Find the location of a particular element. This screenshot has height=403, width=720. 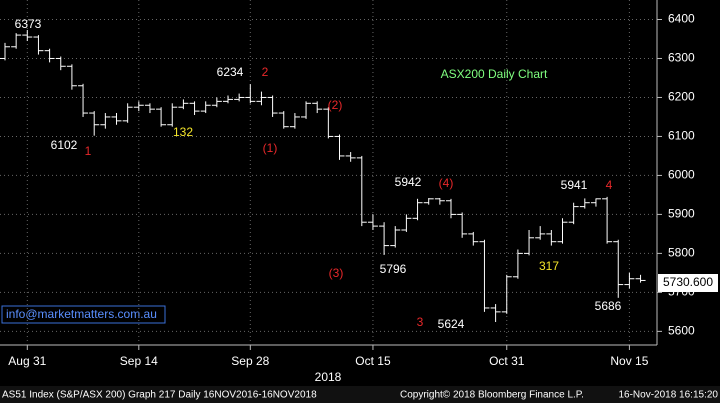

annotation: 5796 is located at coordinates (393, 269).